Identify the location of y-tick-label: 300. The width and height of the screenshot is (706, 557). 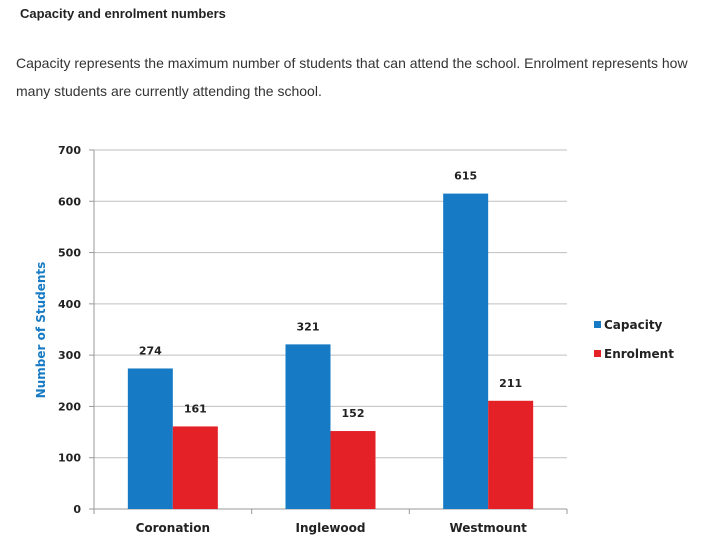
(69, 355).